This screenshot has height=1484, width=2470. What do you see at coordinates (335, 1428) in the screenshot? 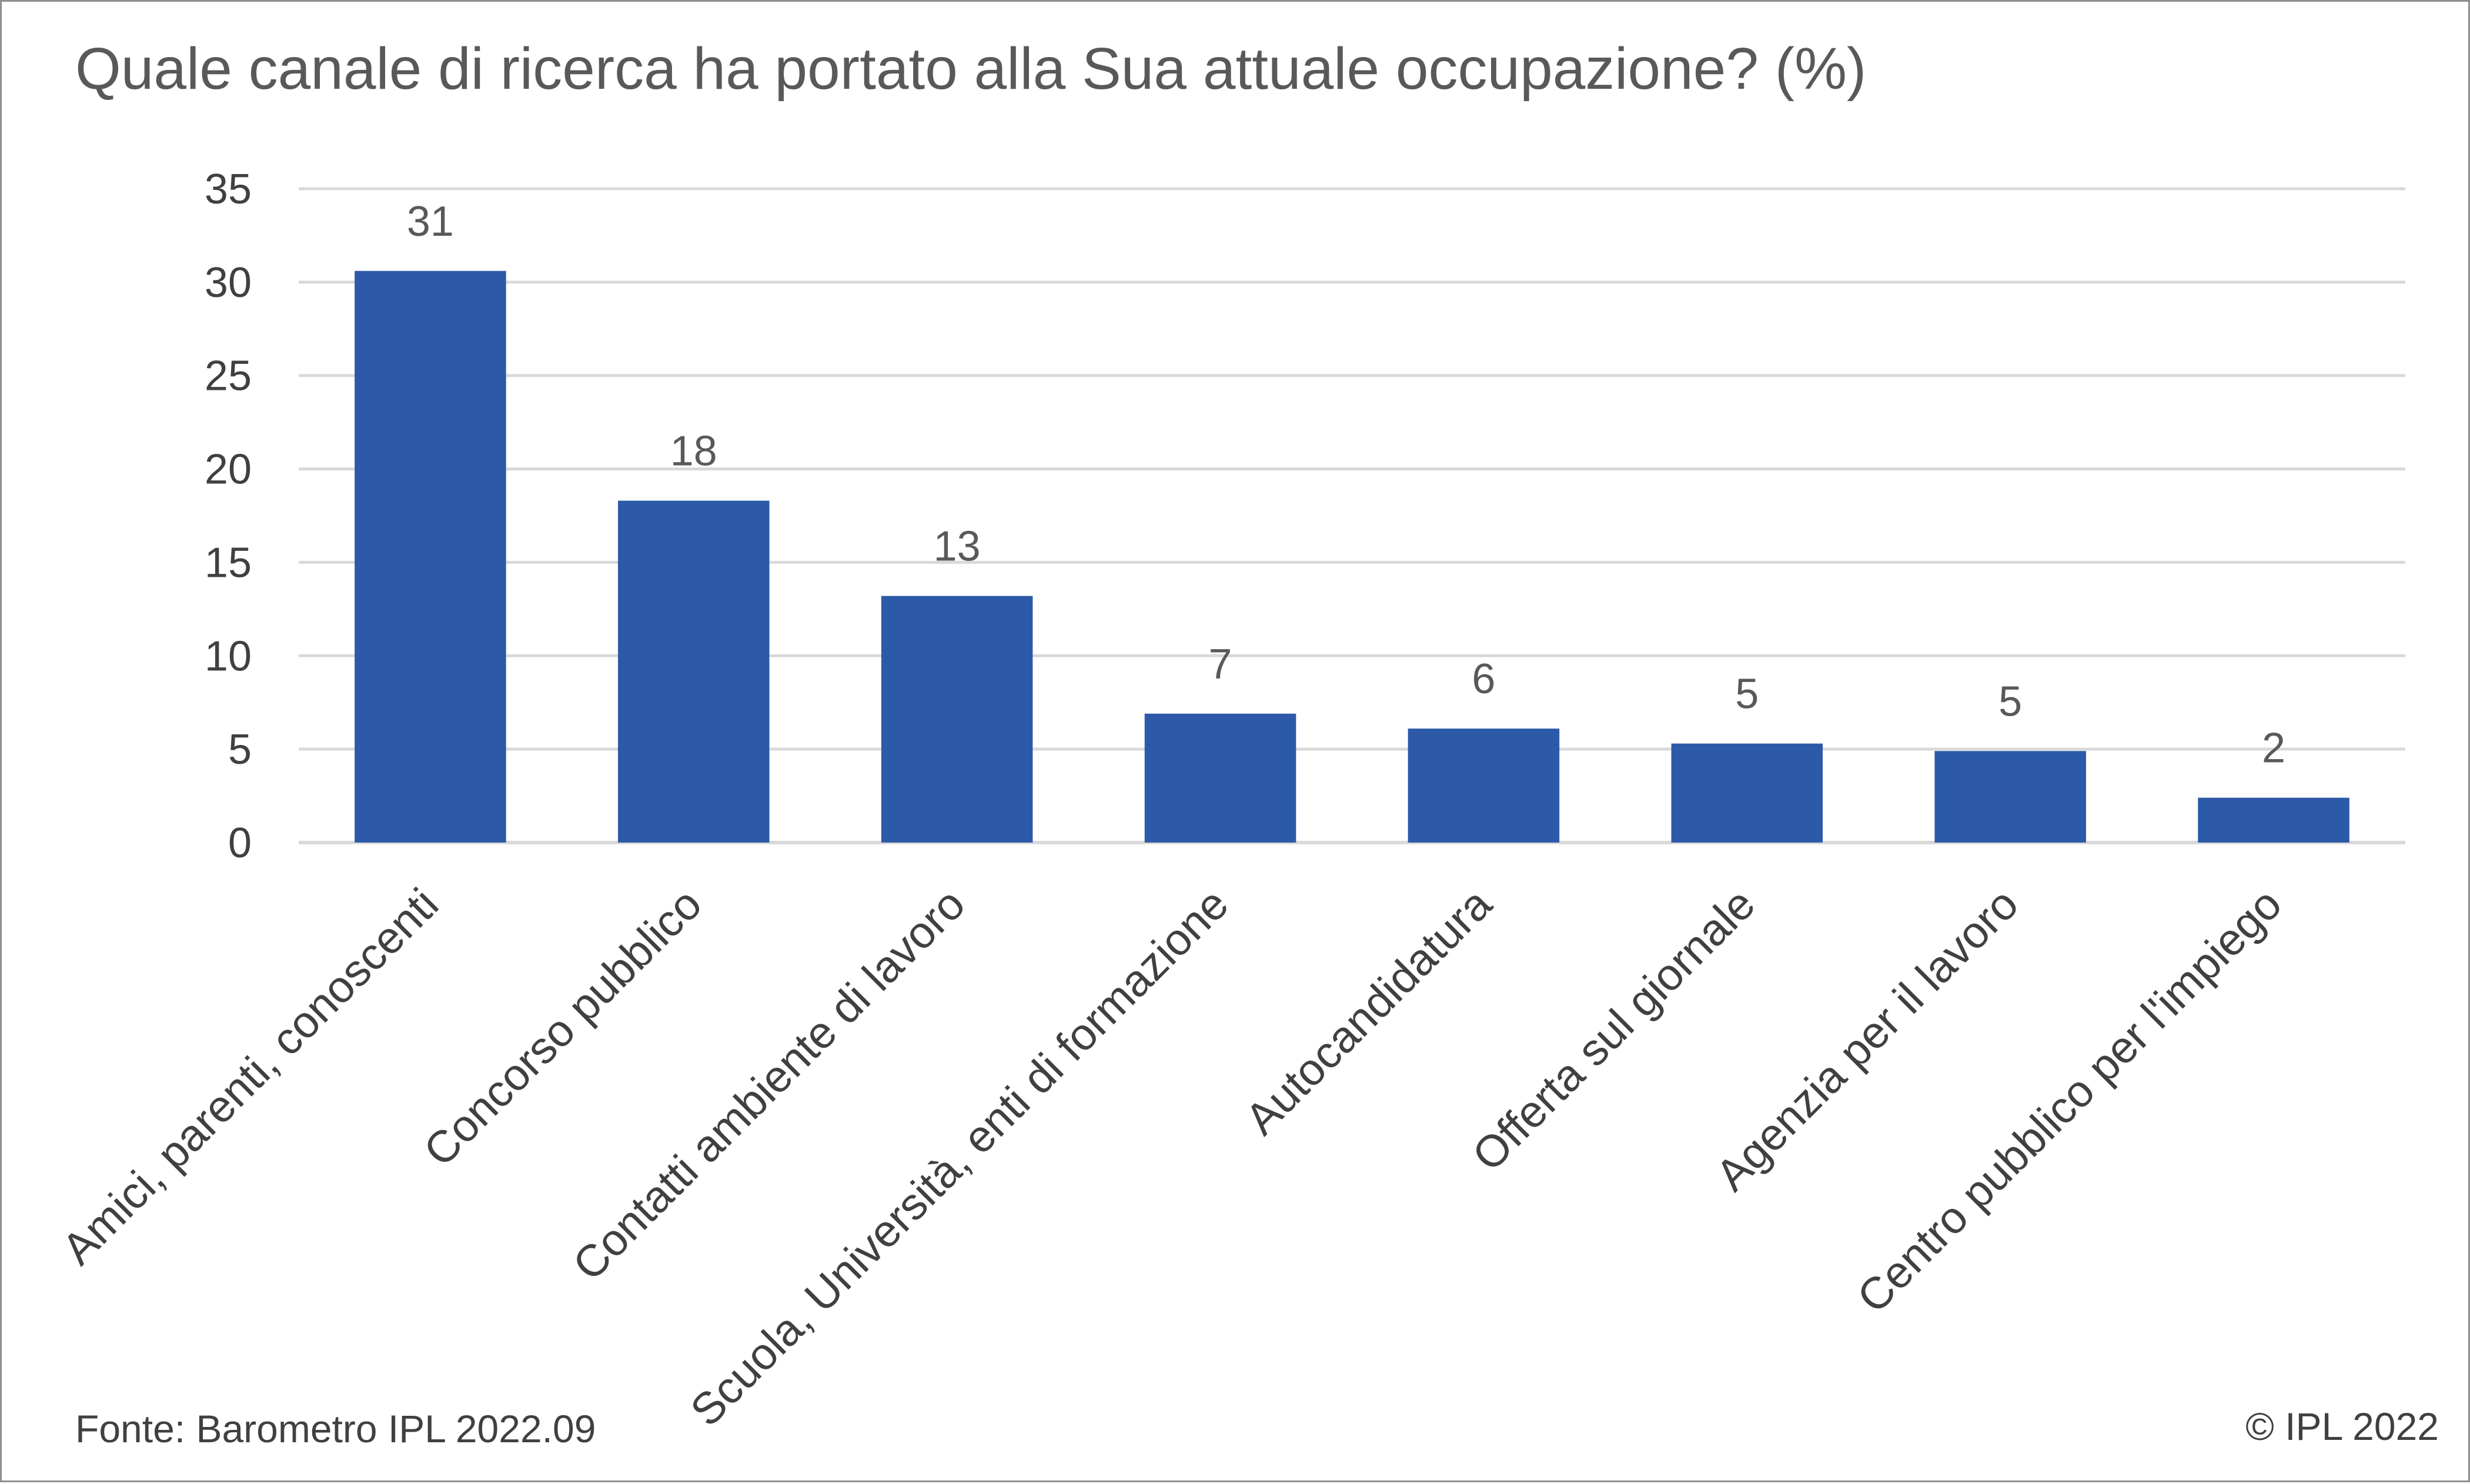
I see `source-note: Fonte: Barometro IPL 2022.09` at bounding box center [335, 1428].